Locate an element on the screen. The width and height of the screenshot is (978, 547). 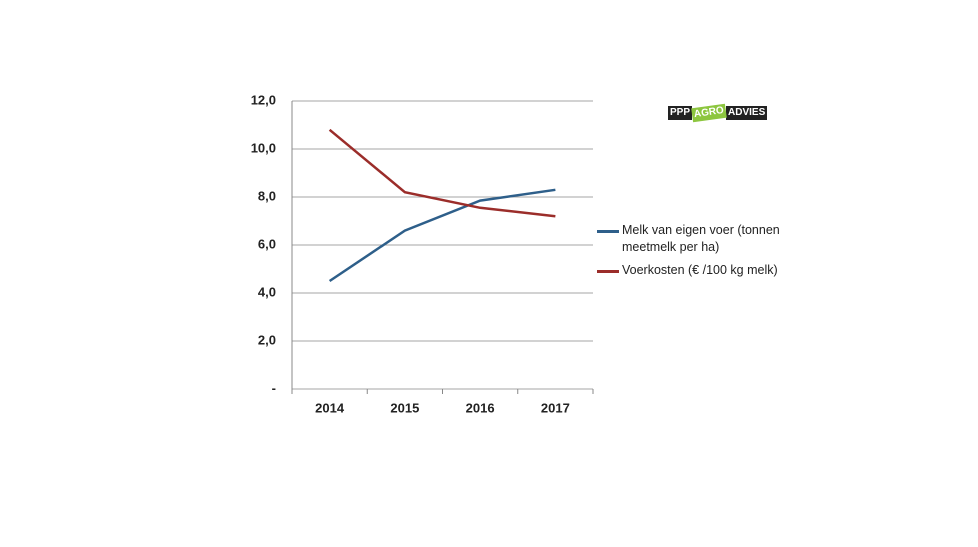
y-tick-label: 12,0 is located at coordinates (263, 99).